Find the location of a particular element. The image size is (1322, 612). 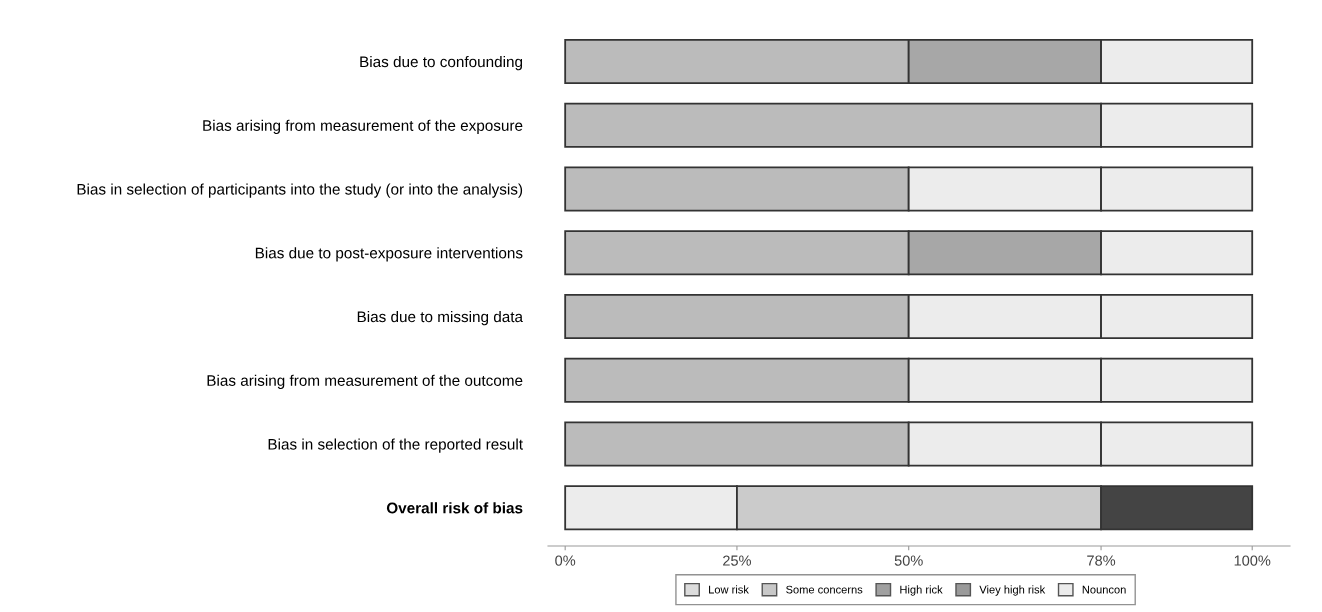

x-tick-label: 100% is located at coordinates (1252, 560).